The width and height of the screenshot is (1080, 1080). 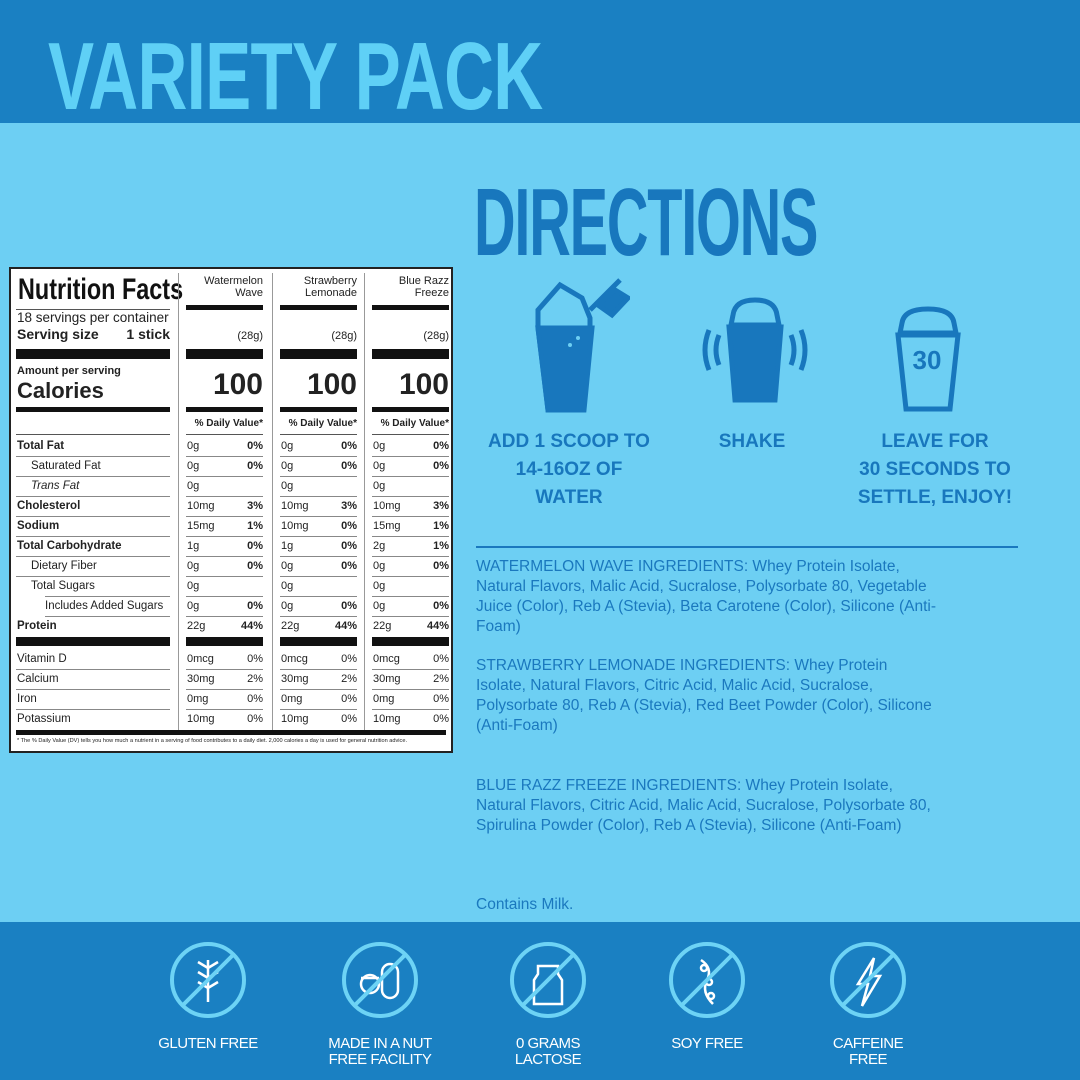 I want to click on nutrient-amount: 15mg, so click(x=201, y=526).